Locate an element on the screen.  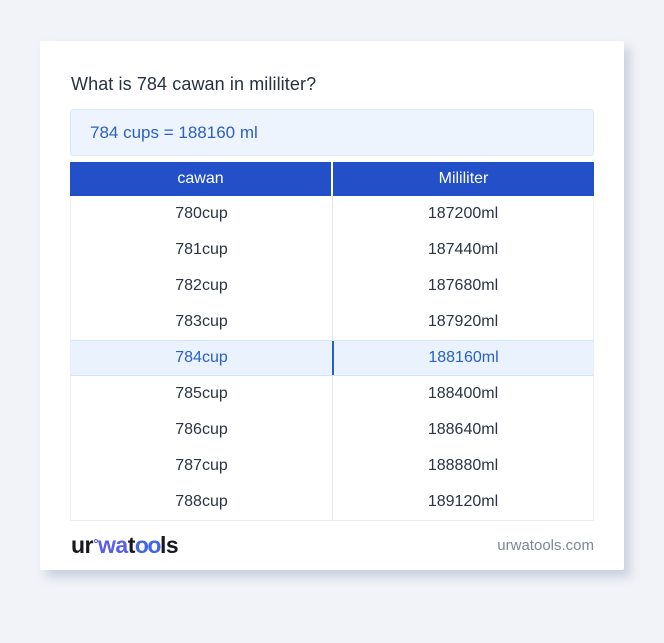
table-row: 783cup 187920ml is located at coordinates (332, 322).